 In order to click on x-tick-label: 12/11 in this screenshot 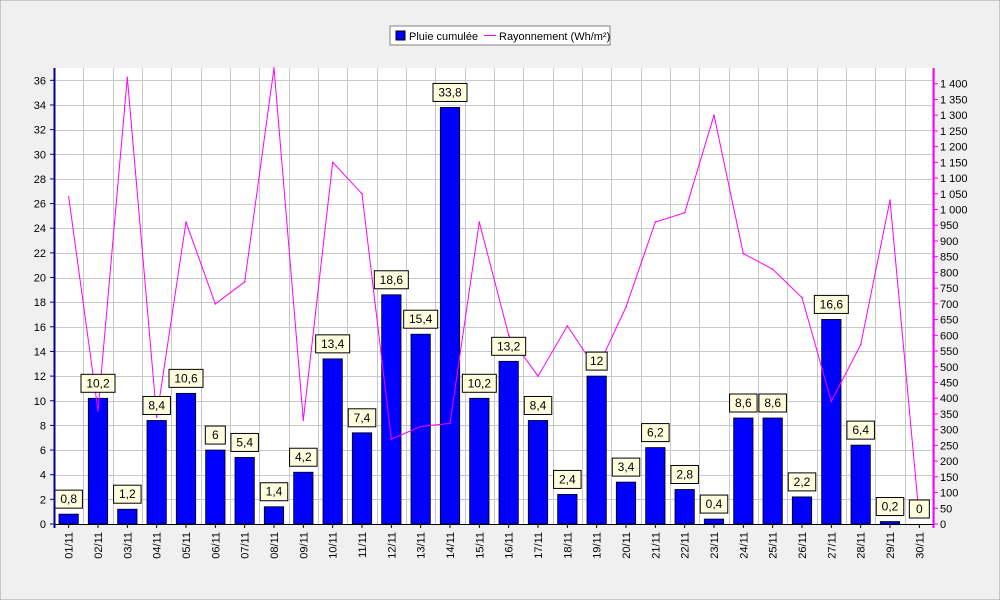, I will do `click(392, 545)`.